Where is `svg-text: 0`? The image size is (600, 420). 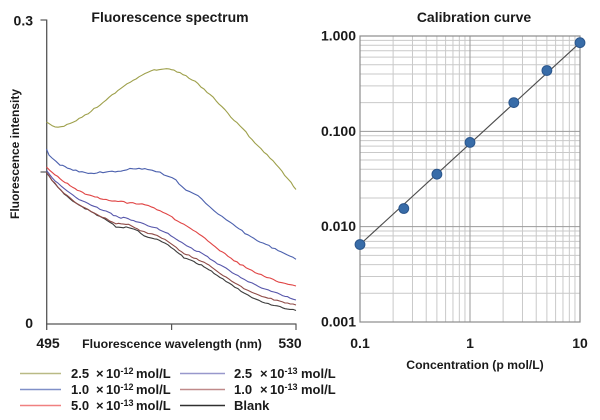
svg-text: 0 is located at coordinates (29, 323).